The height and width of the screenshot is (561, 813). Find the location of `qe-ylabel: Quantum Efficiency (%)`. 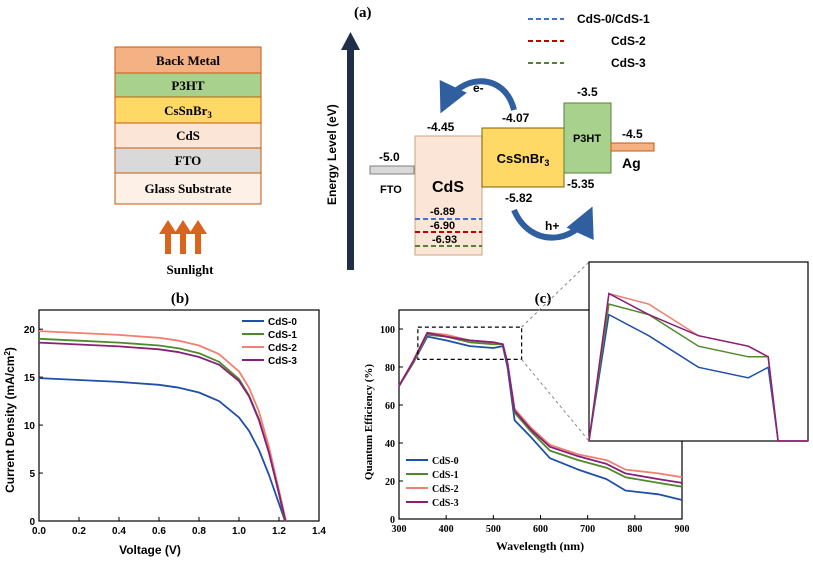

qe-ylabel: Quantum Efficiency (%) is located at coordinates (369, 422).